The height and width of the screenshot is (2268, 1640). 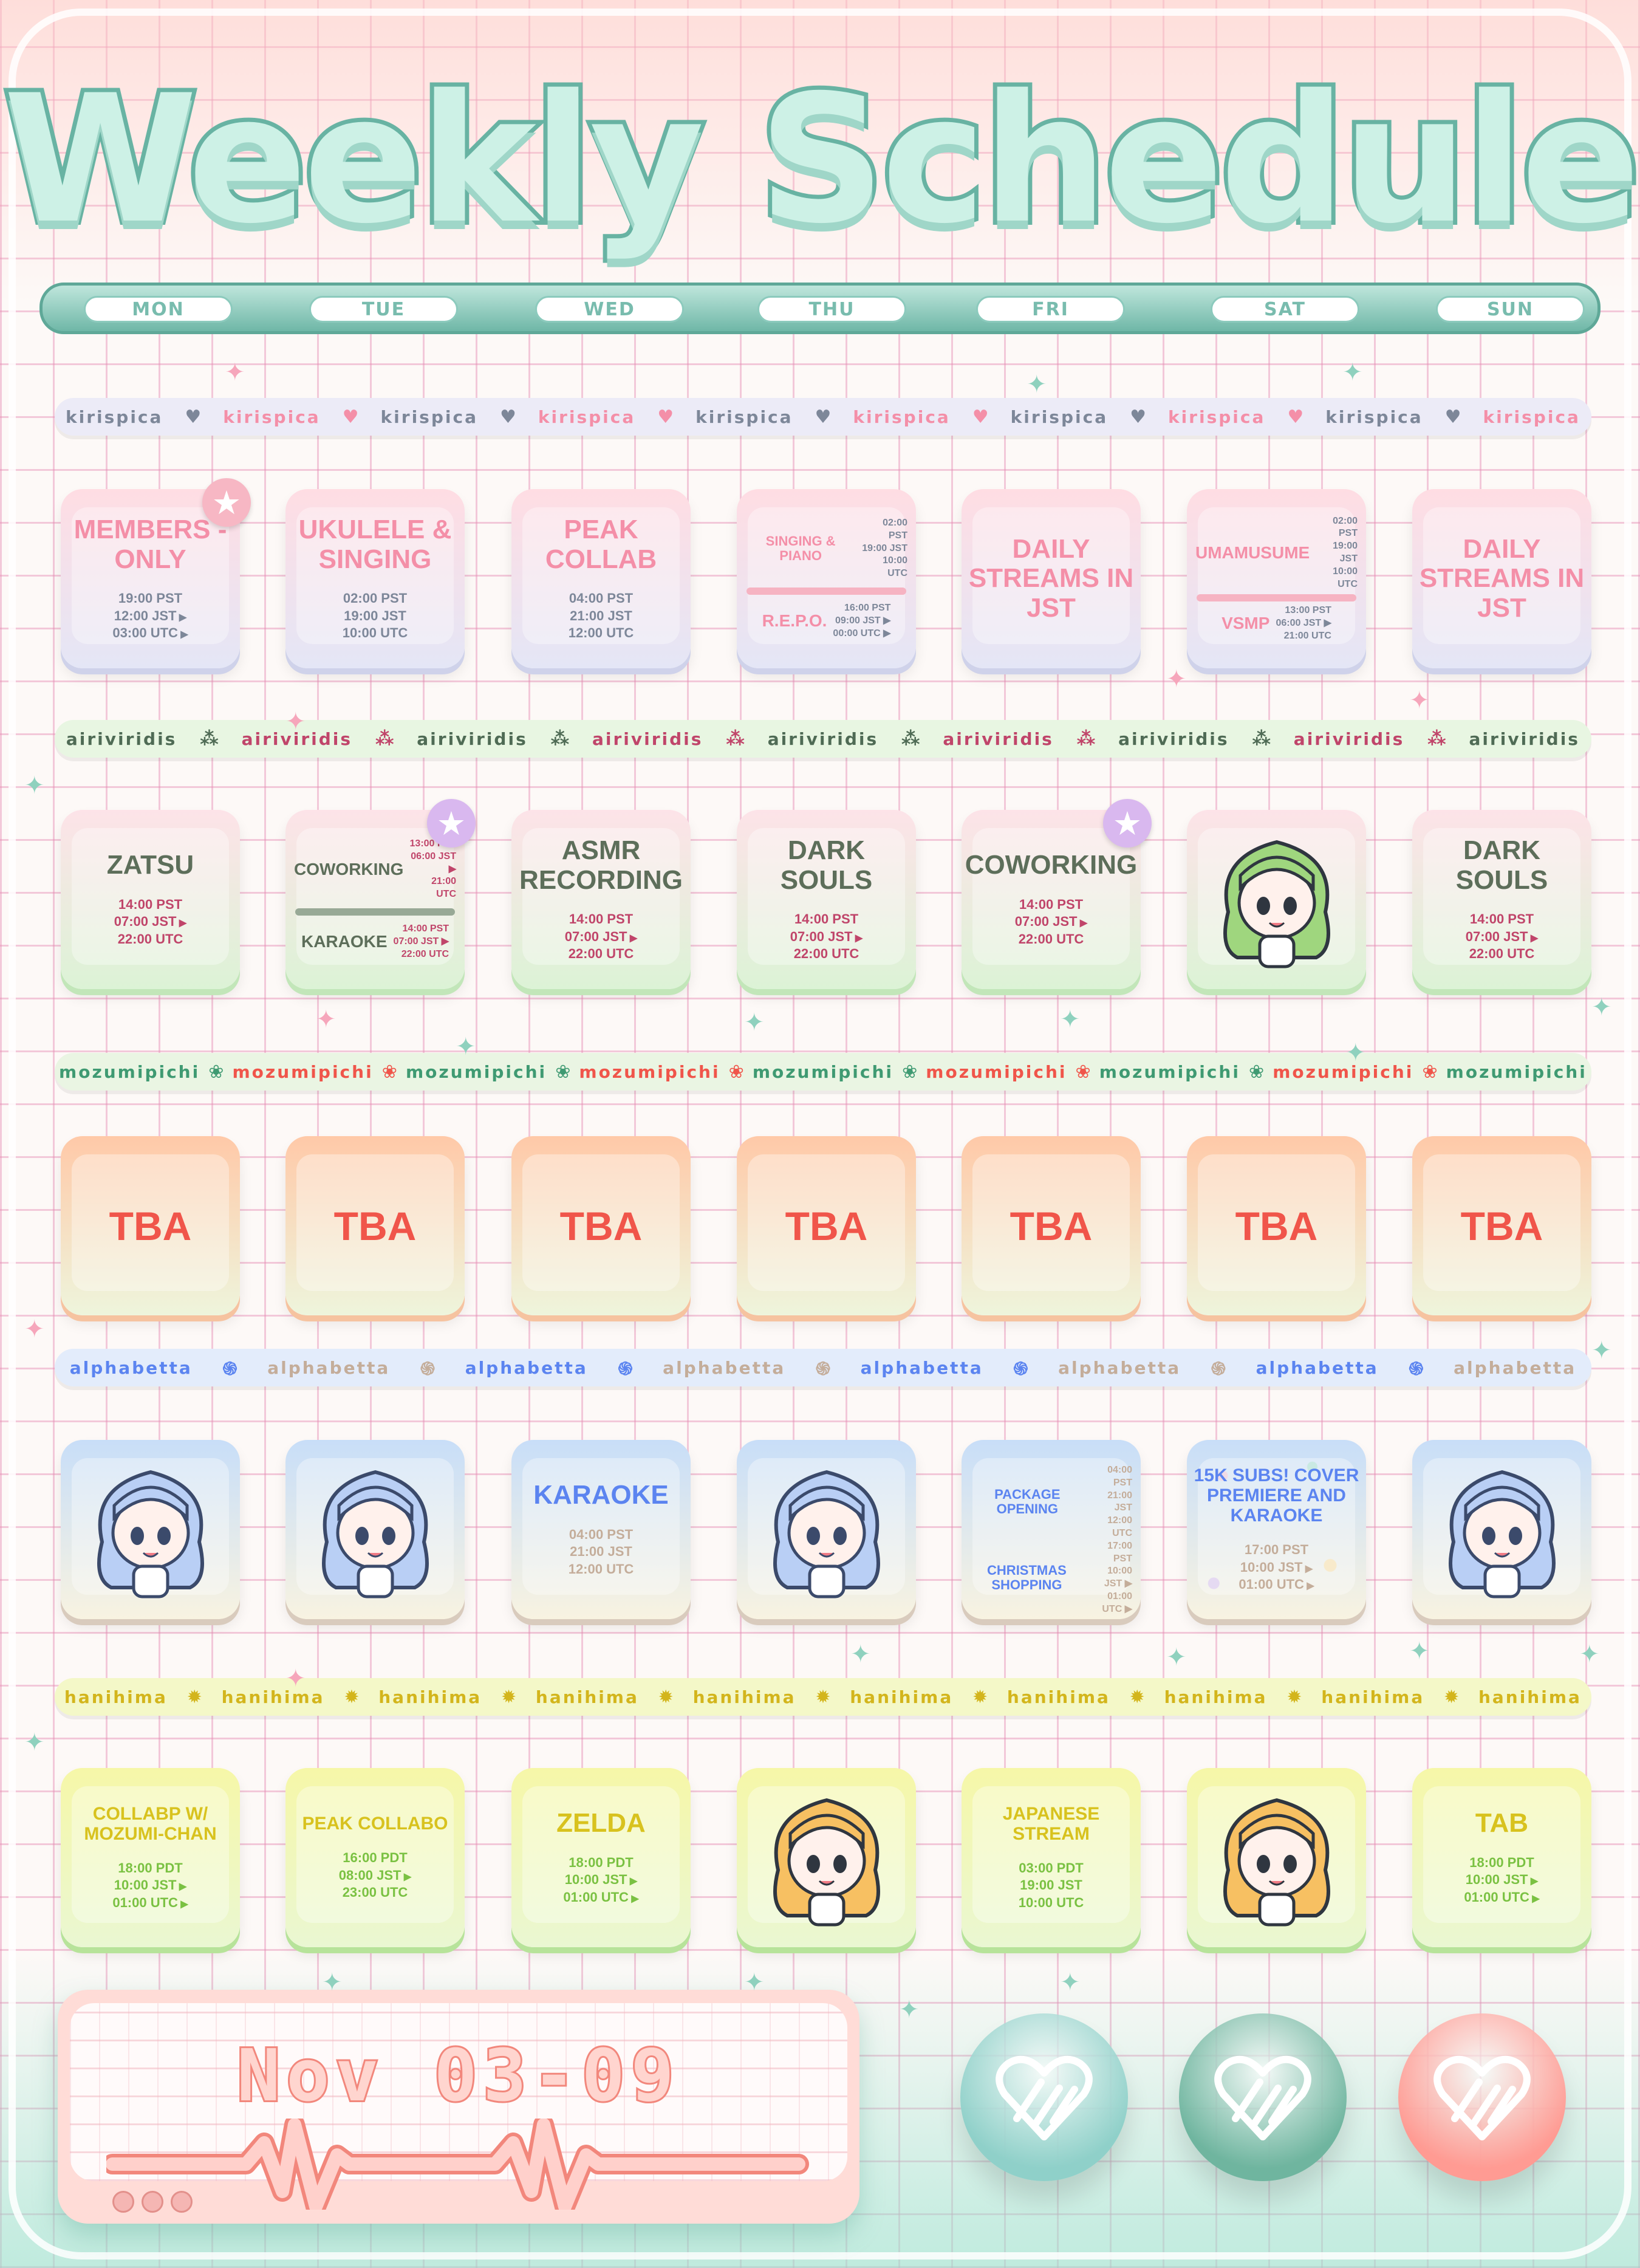 What do you see at coordinates (1276, 1550) in the screenshot?
I see `time-entry: 17:00 PST` at bounding box center [1276, 1550].